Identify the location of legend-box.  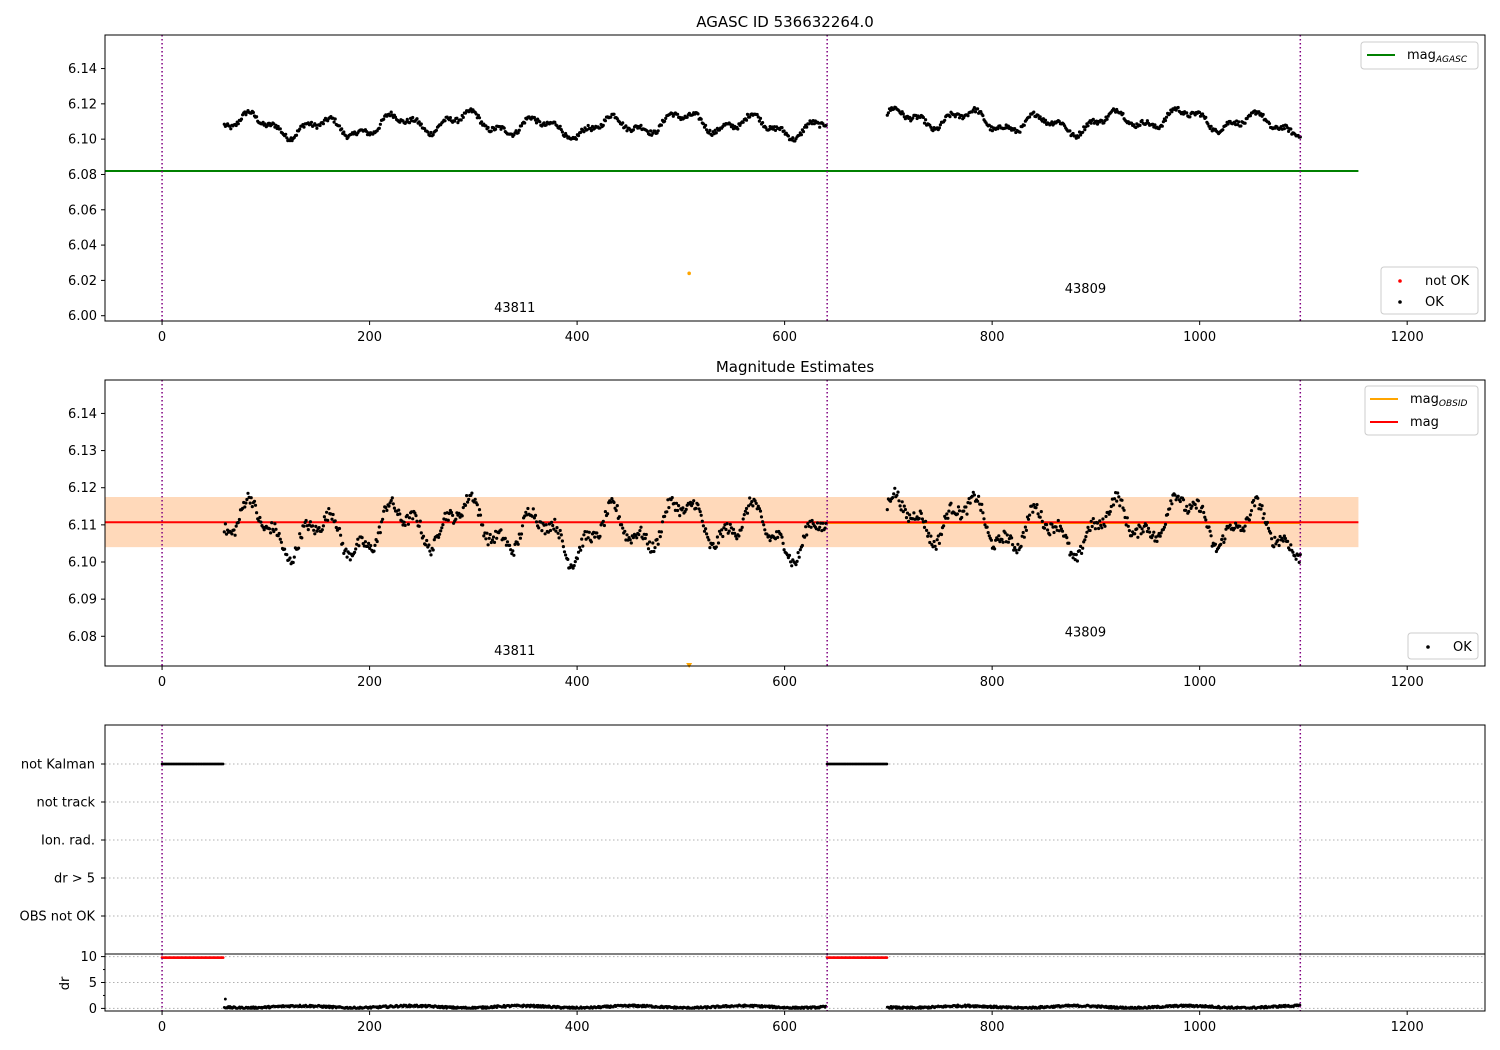
(1419, 55).